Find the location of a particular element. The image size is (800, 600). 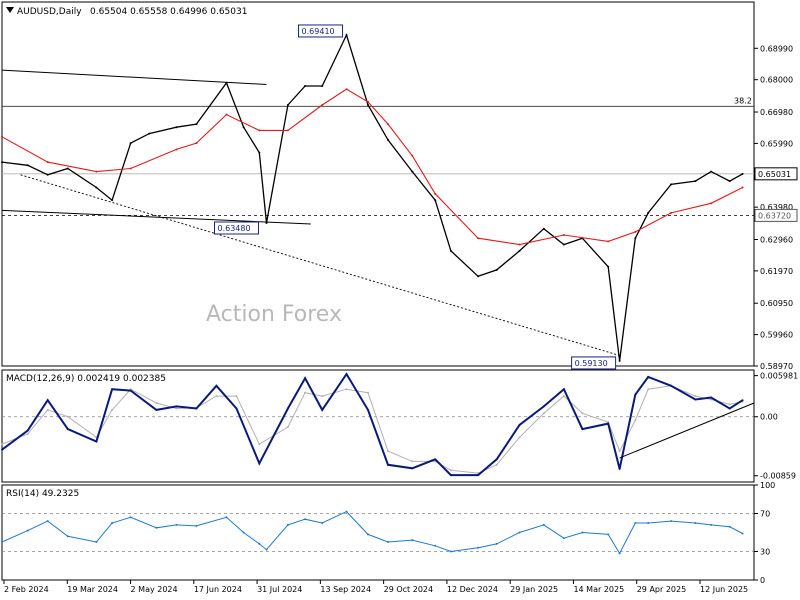

ohlc-label: 0.65504 0.65558 0.64996 0.65031 is located at coordinates (168, 12).